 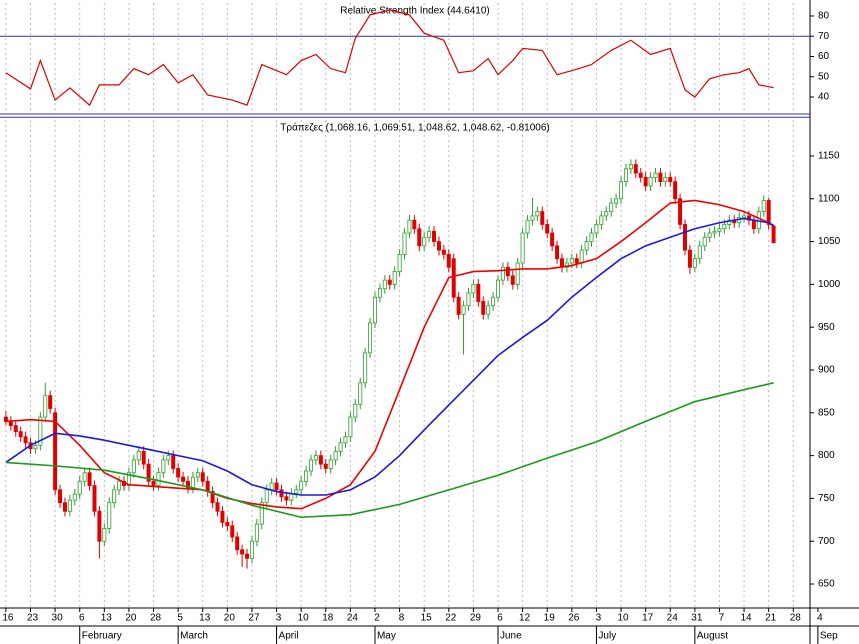 What do you see at coordinates (194, 636) in the screenshot?
I see `month-label: March` at bounding box center [194, 636].